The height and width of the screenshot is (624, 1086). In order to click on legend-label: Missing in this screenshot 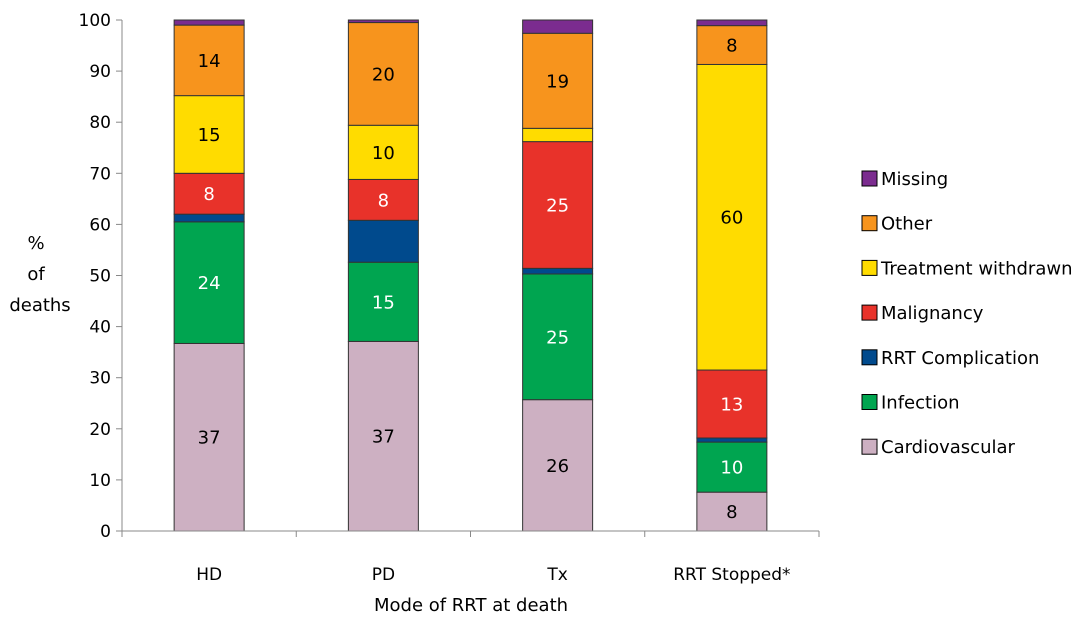, I will do `click(914, 179)`.